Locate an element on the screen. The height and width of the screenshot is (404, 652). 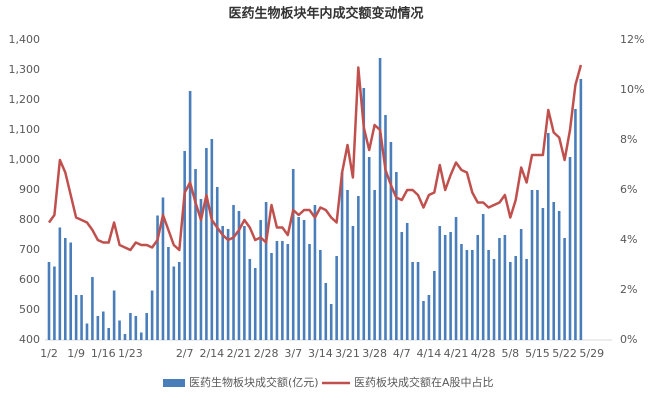
y-tick-label: 400 is located at coordinates (29, 339).